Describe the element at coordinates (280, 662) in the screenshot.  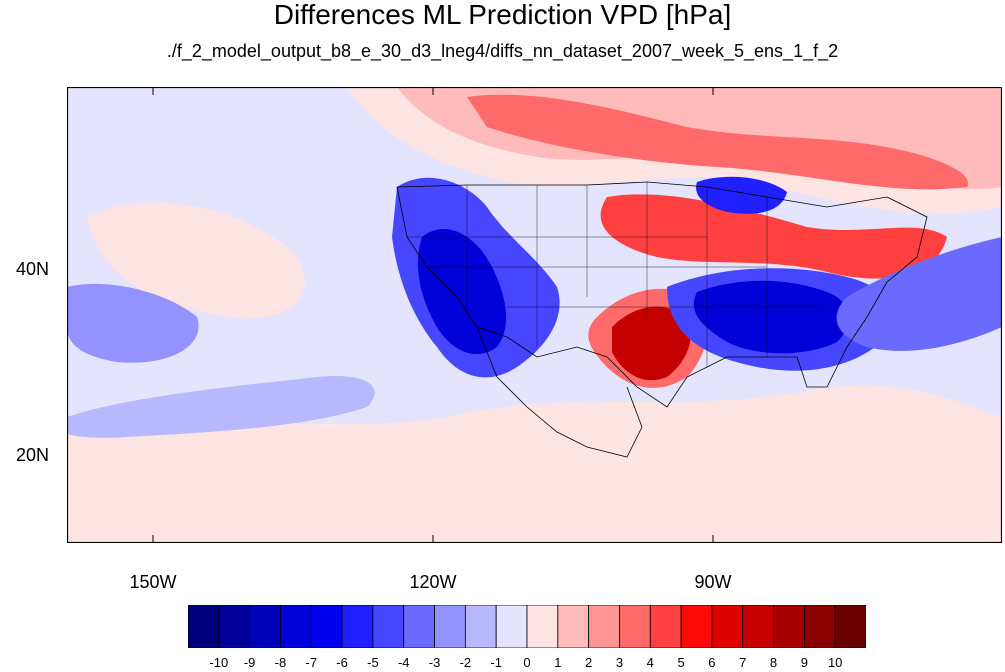
I see `colorbar-label: -8` at that location.